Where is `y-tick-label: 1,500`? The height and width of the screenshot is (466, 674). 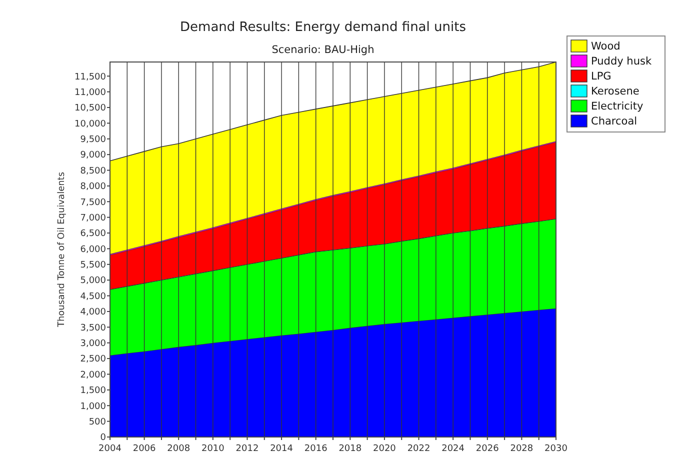 y-tick-label: 1,500 is located at coordinates (93, 391).